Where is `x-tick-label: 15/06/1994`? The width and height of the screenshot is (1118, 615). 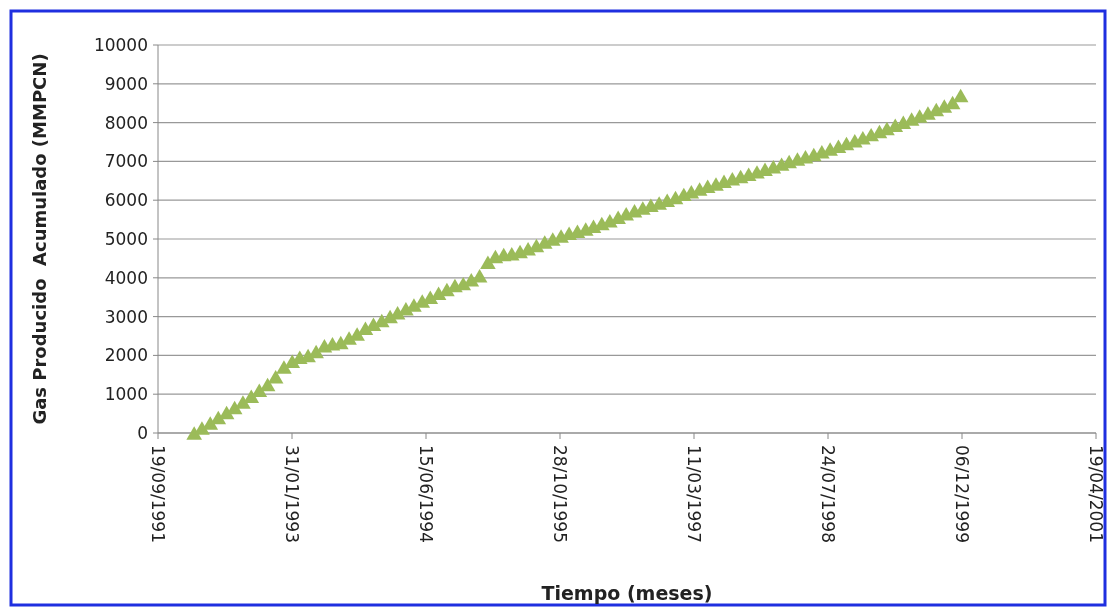
x-tick-label: 15/06/1994 is located at coordinates (426, 494).